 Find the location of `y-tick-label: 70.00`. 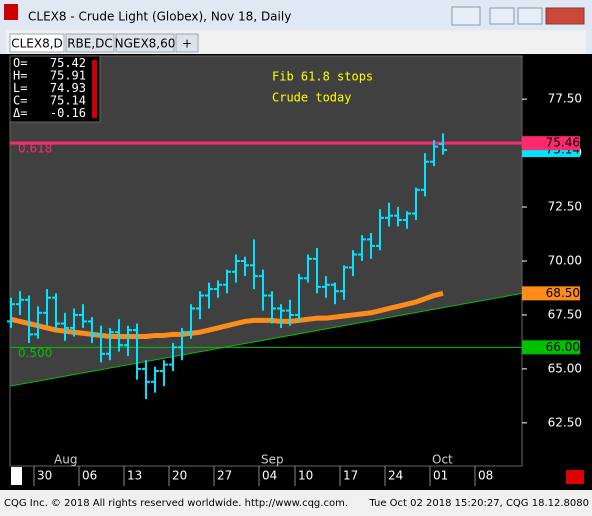

y-tick-label: 70.00 is located at coordinates (565, 261).